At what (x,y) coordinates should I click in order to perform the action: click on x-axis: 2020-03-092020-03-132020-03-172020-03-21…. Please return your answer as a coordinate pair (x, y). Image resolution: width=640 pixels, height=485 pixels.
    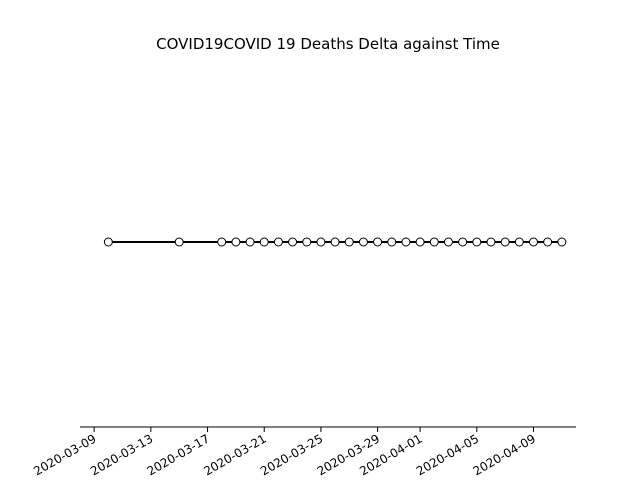
    Looking at the image, I should click on (303, 452).